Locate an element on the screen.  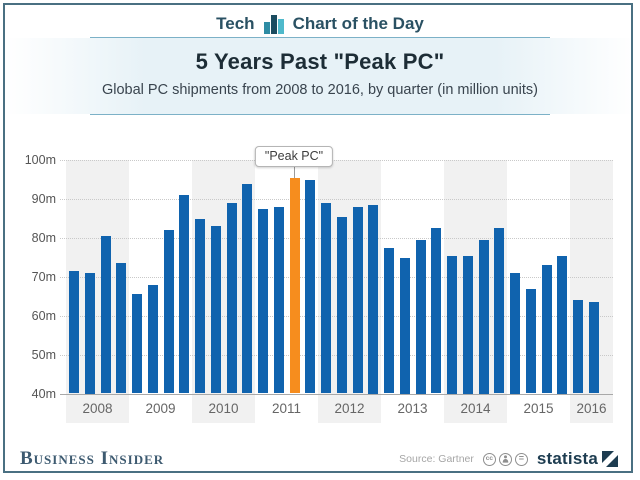
bar-chart-icon-bar-middle is located at coordinates (273, 24).